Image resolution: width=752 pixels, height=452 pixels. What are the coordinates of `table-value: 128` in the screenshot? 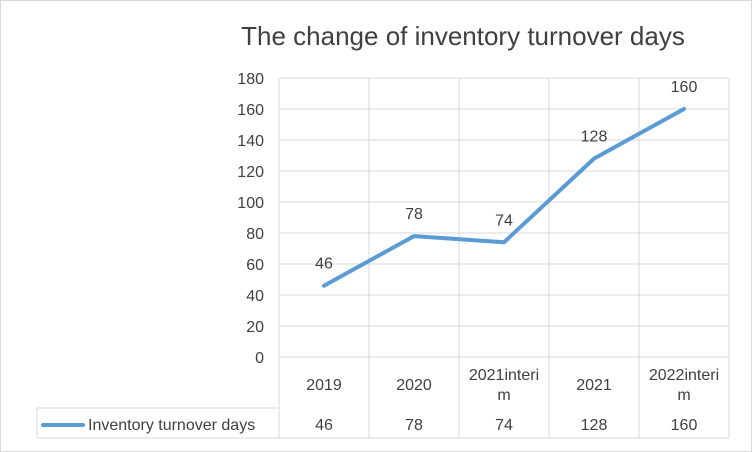 It's located at (594, 425).